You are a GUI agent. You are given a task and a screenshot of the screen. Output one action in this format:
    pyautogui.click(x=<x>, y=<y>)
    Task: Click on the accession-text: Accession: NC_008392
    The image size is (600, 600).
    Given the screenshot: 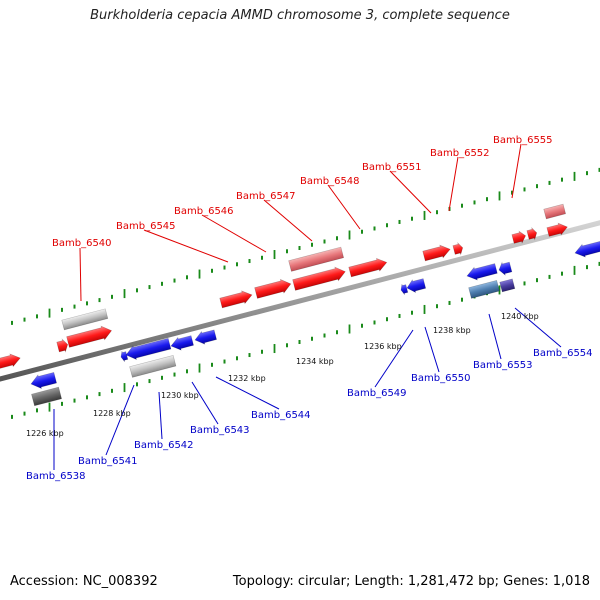 What is the action you would take?
    pyautogui.click(x=84, y=581)
    